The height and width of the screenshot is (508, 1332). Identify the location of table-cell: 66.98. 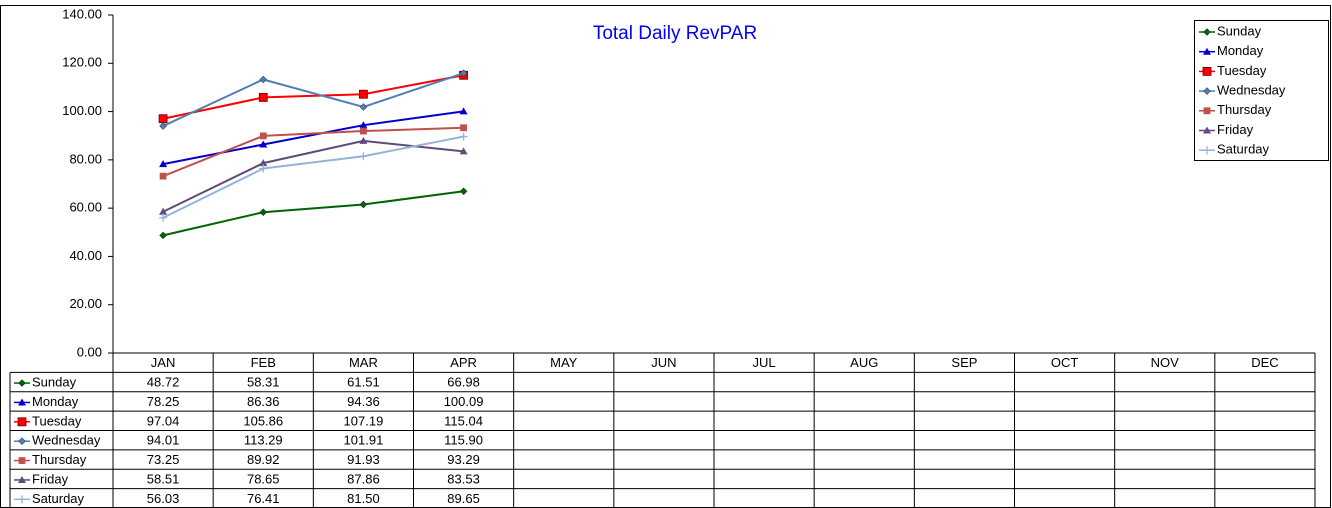
(463, 382).